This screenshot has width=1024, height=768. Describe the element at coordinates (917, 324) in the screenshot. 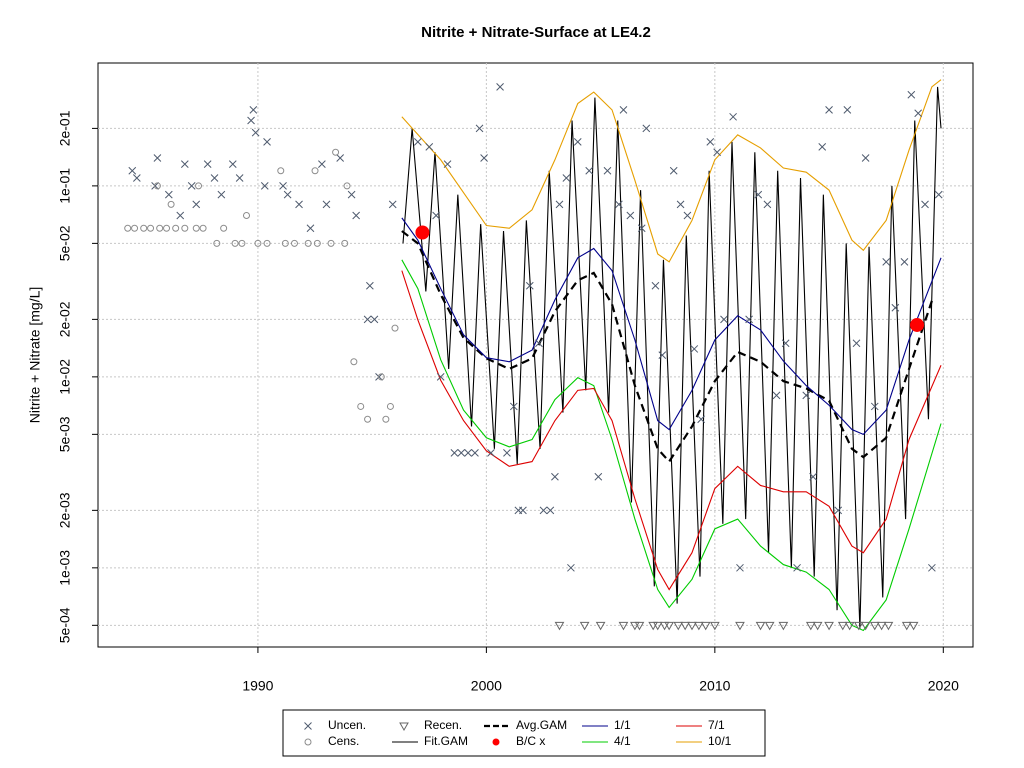

I see `point-dot` at that location.